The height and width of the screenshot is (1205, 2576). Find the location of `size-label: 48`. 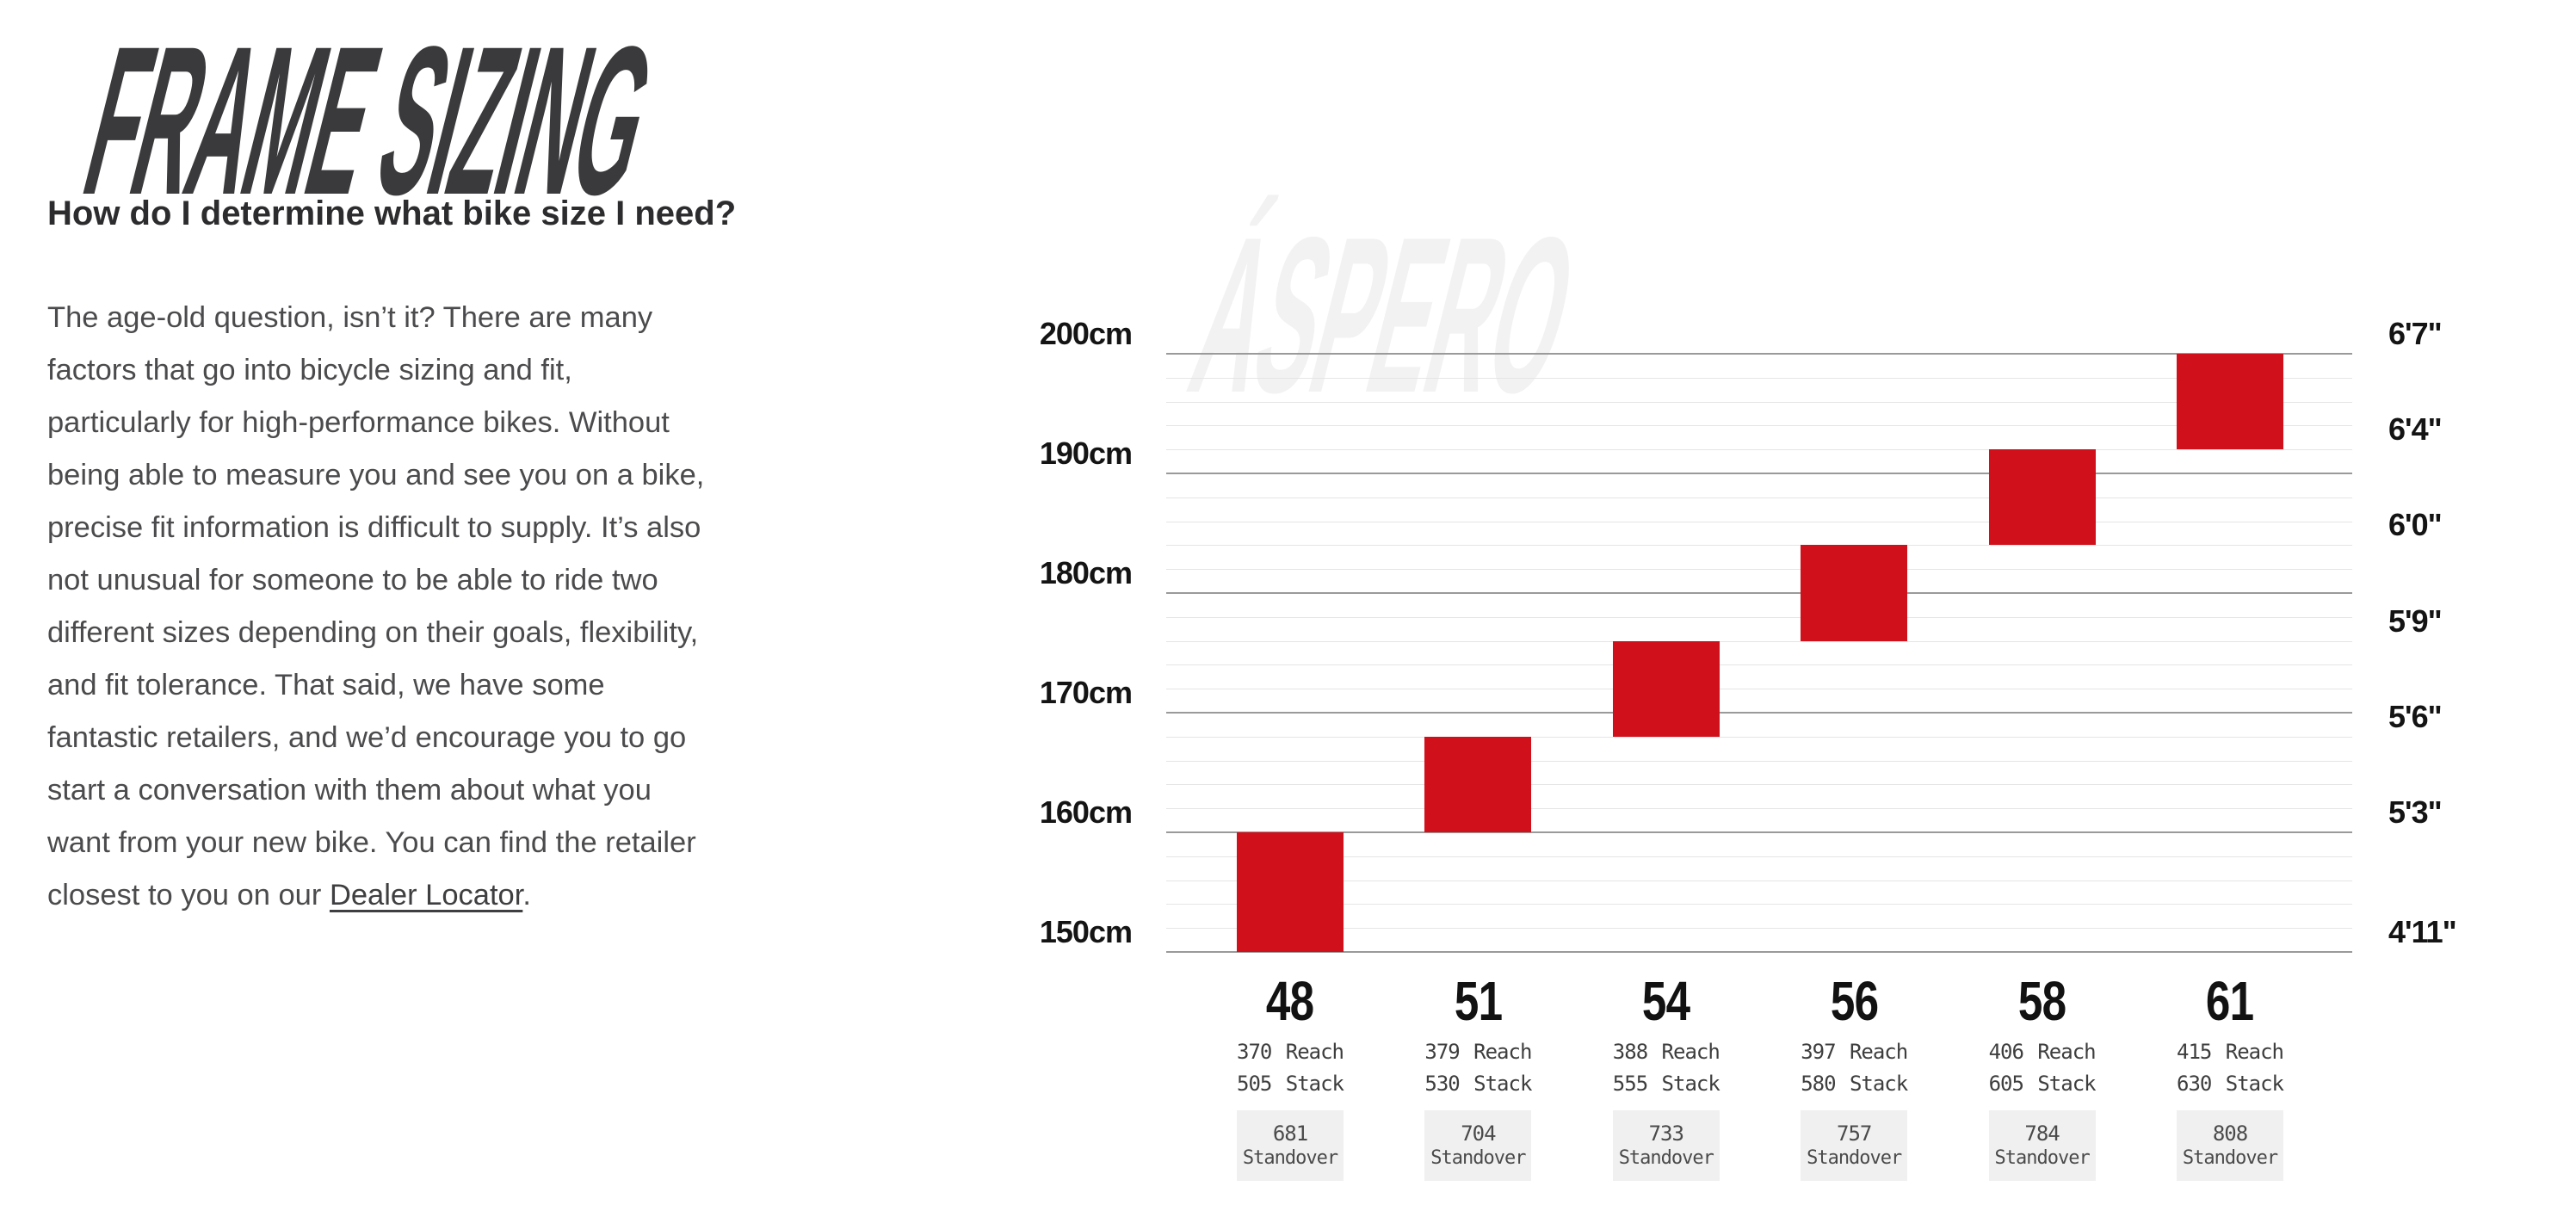

size-label: 48 is located at coordinates (1290, 1001).